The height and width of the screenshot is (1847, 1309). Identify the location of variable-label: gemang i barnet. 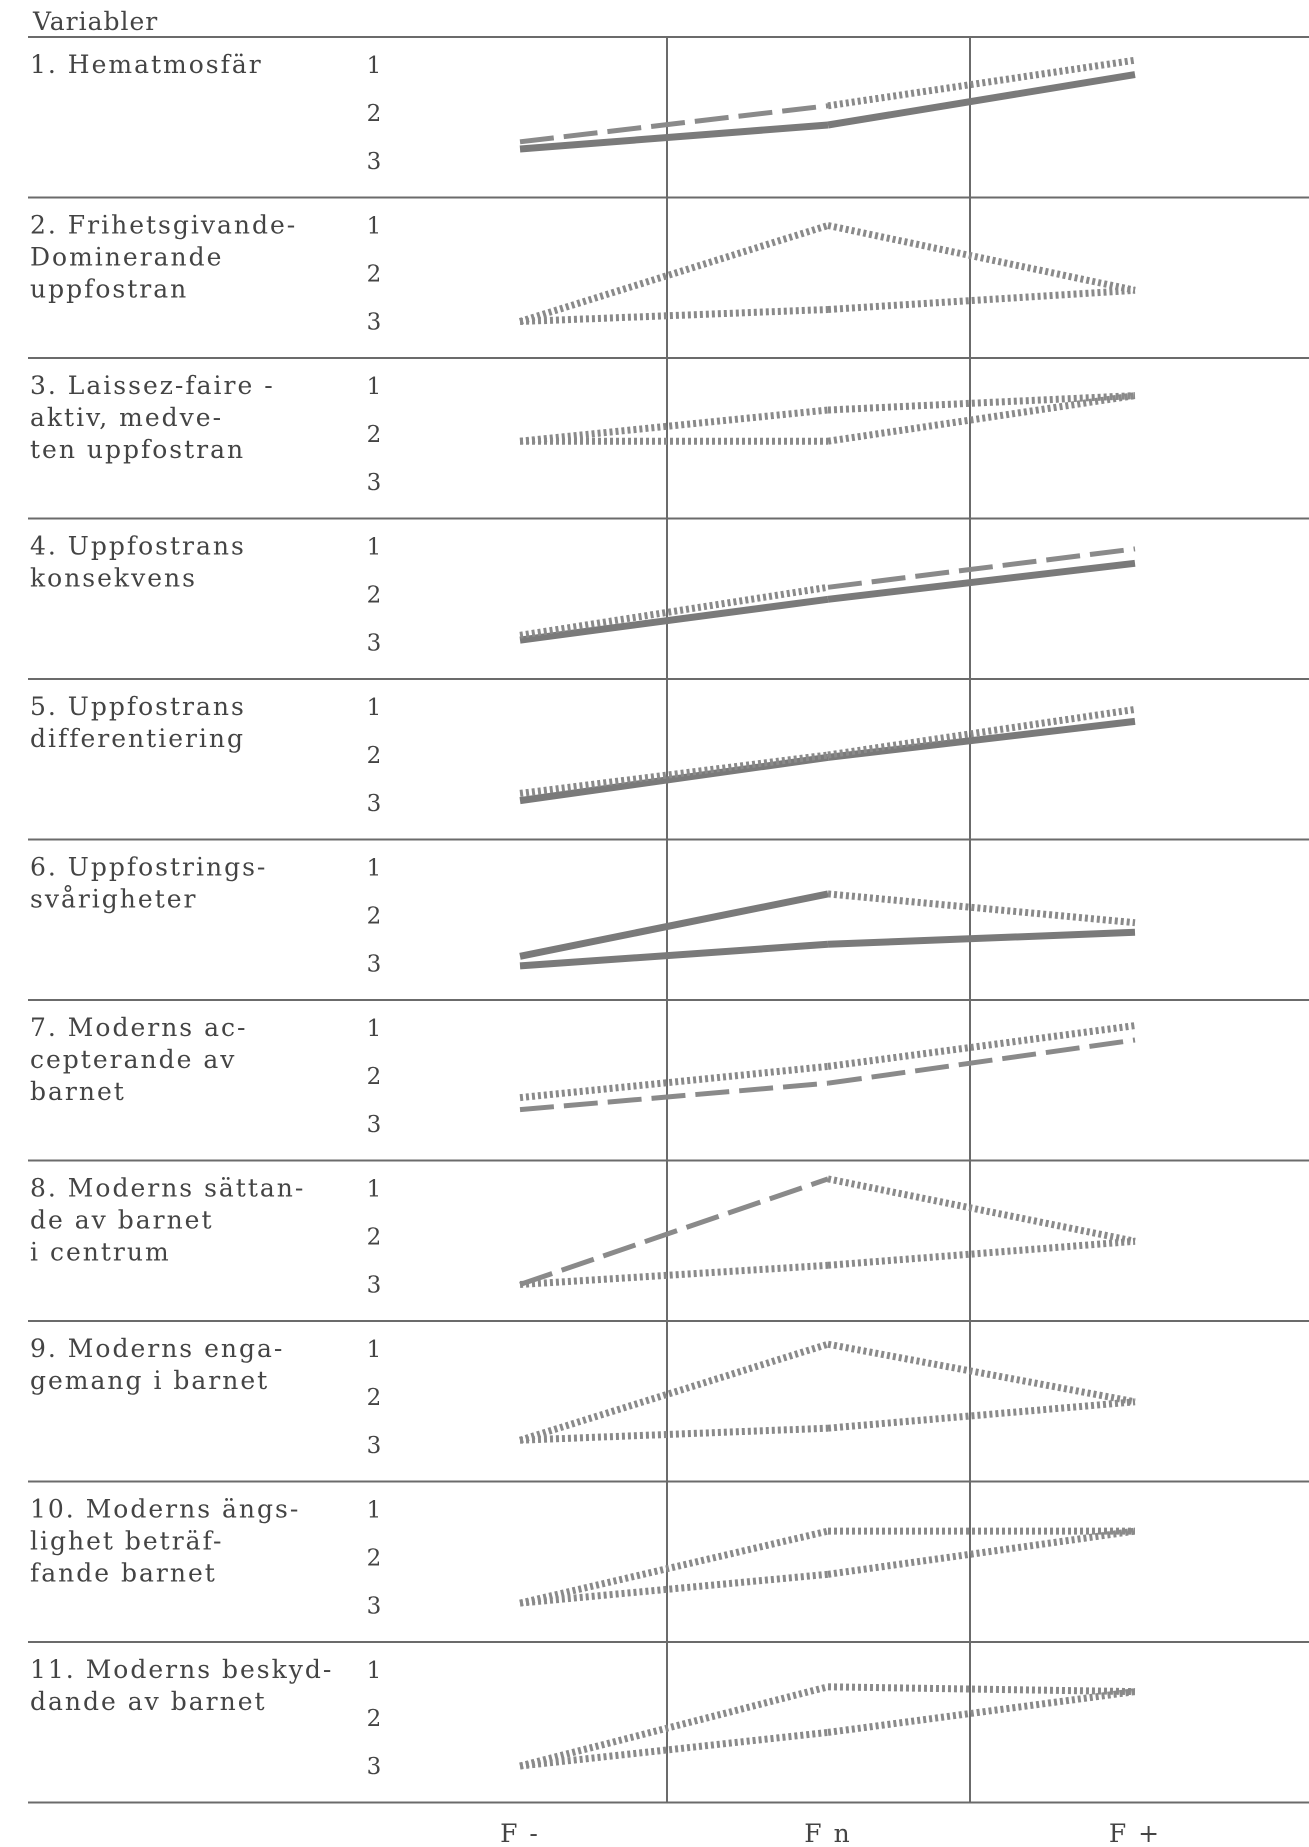
(149, 1380).